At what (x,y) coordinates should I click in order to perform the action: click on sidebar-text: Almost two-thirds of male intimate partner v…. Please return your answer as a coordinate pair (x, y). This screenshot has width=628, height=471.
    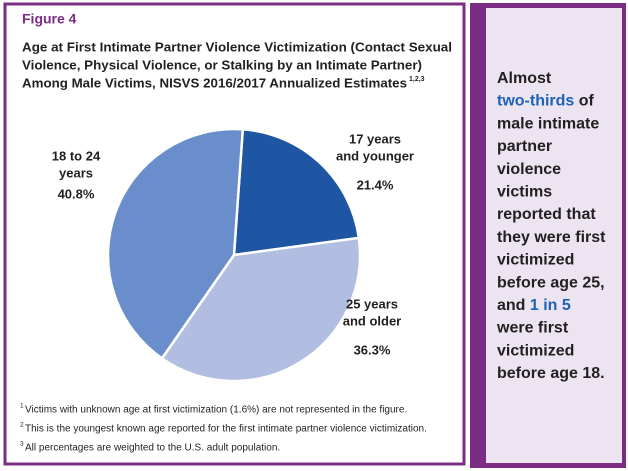
    Looking at the image, I should click on (551, 226).